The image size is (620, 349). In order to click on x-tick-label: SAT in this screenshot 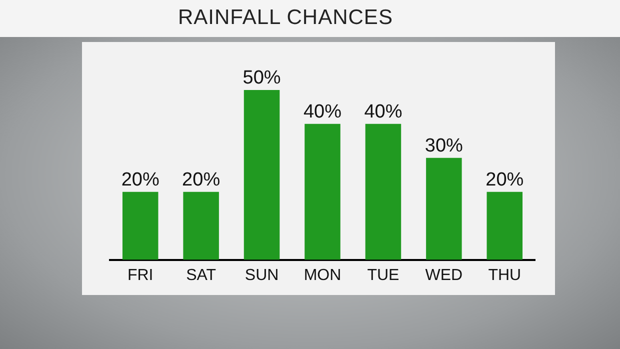, I will do `click(201, 275)`.